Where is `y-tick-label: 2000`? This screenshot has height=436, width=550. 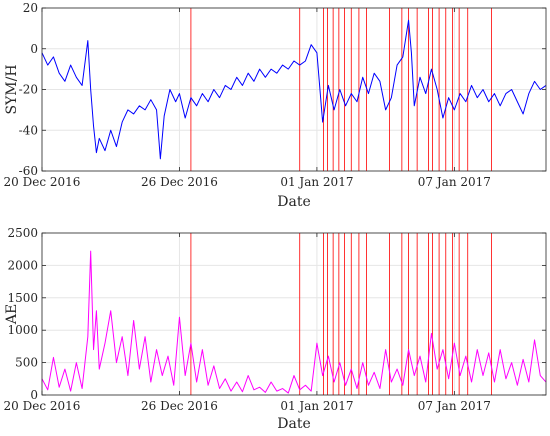 y-tick-label: 2000 is located at coordinates (22, 265).